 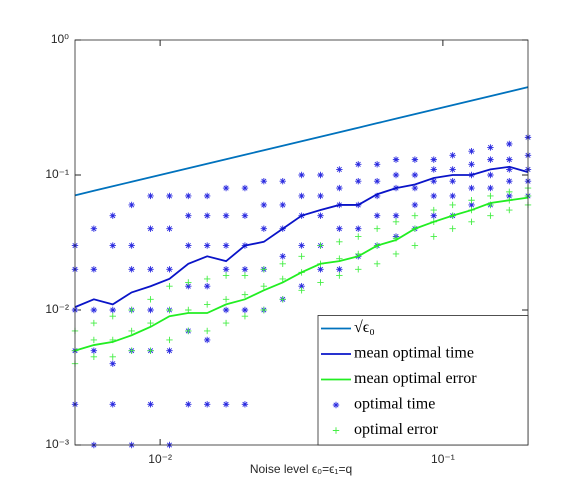 What do you see at coordinates (57, 309) in the screenshot?
I see `y-tick-label: 10⁻²` at bounding box center [57, 309].